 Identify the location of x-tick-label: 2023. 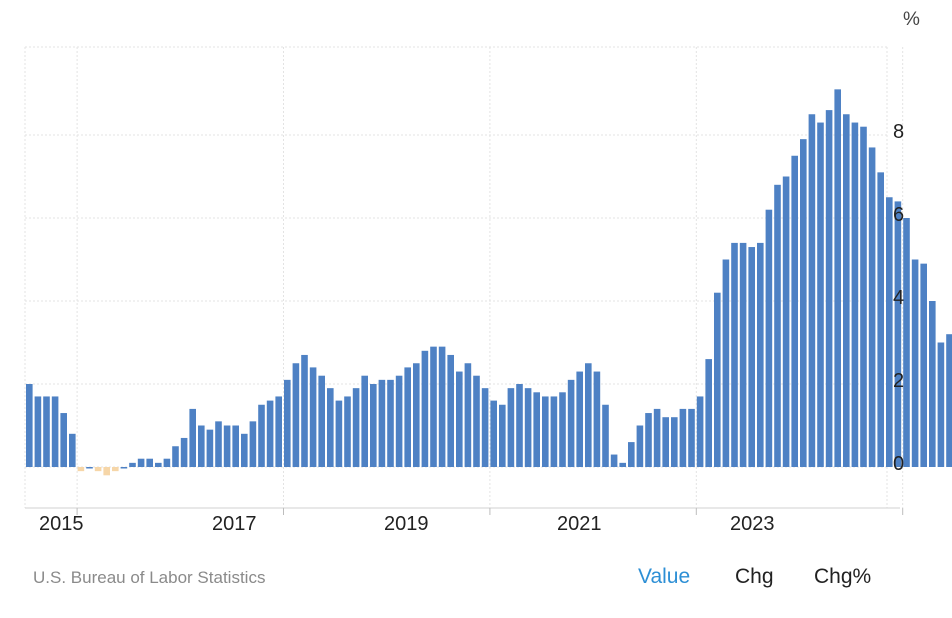
(752, 524).